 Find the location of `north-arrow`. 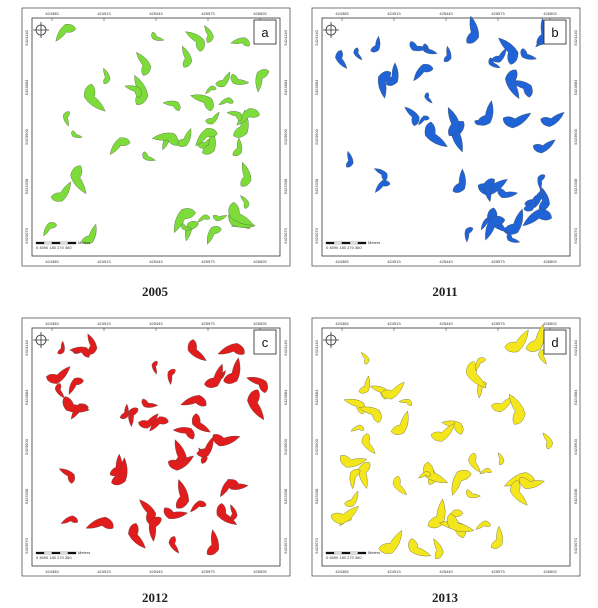

north-arrow is located at coordinates (41, 30).